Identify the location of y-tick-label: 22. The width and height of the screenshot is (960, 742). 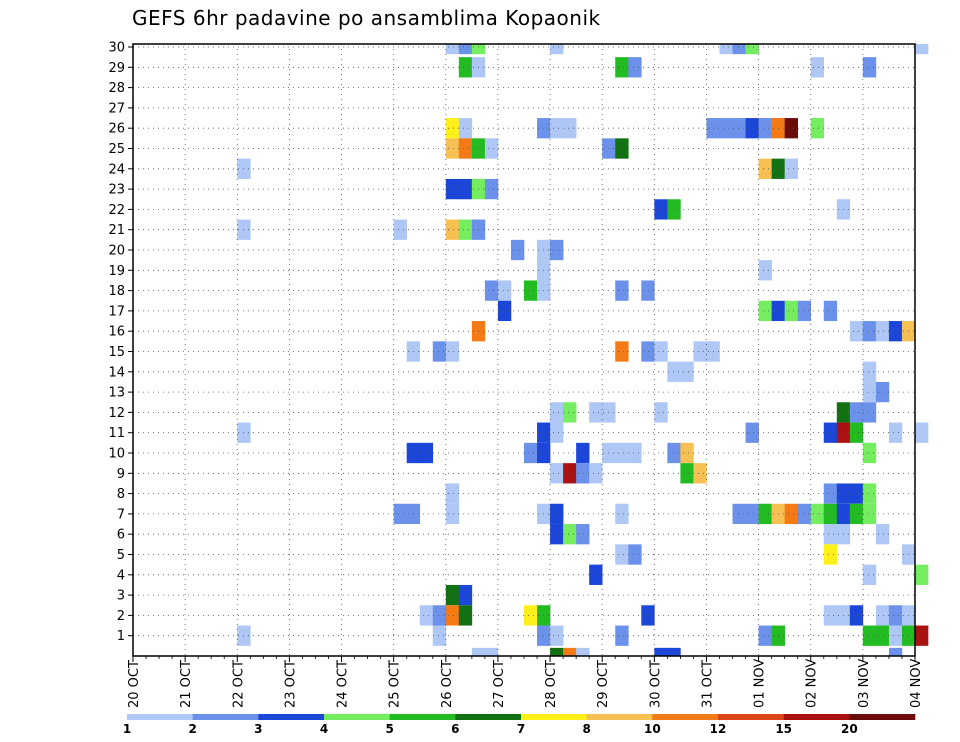
(116, 210).